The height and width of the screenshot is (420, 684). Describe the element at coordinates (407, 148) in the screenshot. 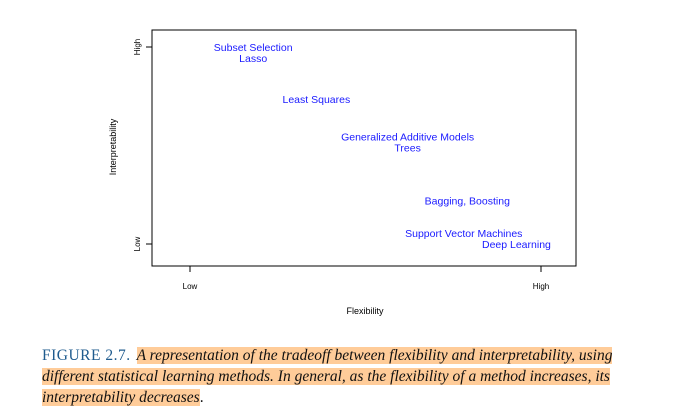

I see `data-point-label: Trees` at that location.